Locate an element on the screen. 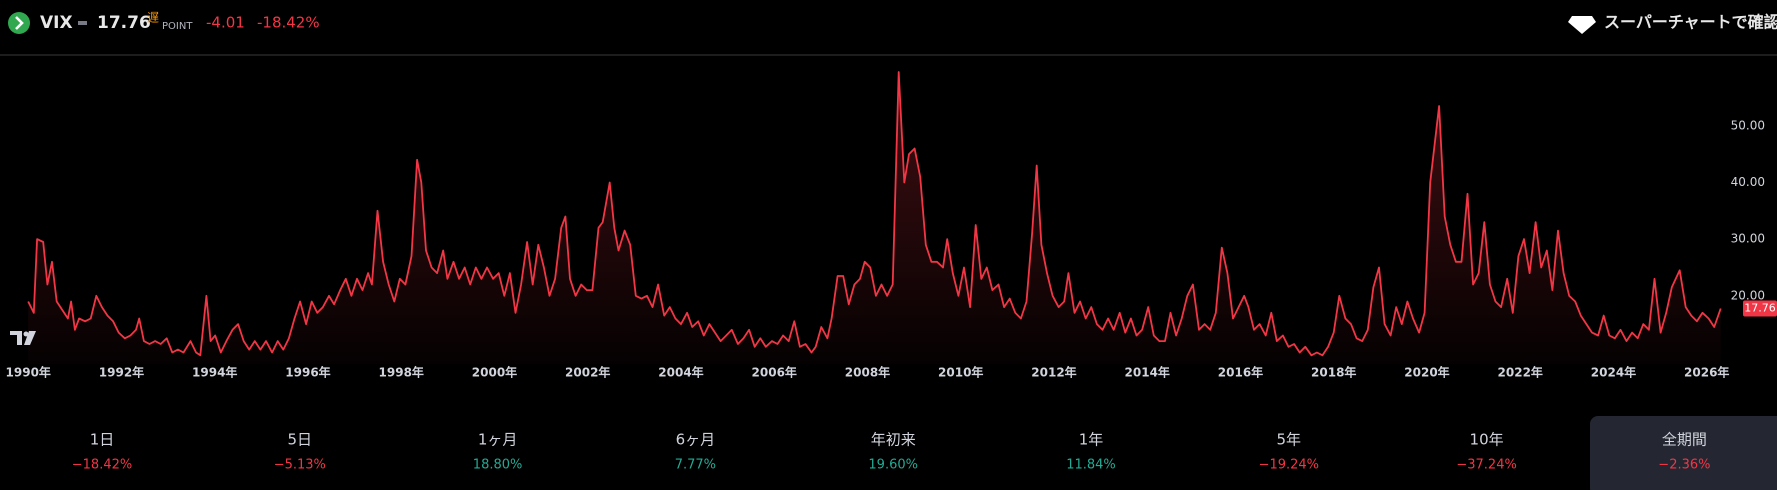 This screenshot has height=490, width=1777. period-change: −19.24% is located at coordinates (1289, 465).